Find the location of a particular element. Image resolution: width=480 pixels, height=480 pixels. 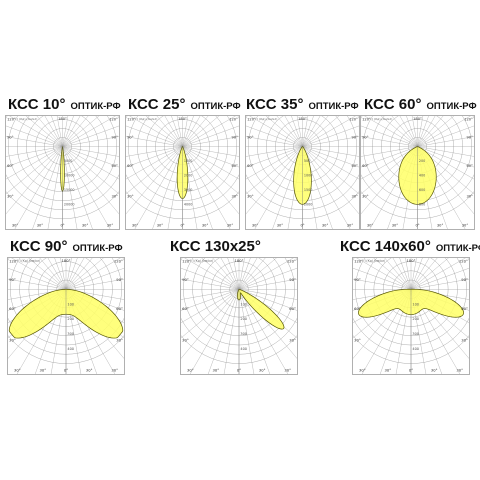

diagram-title-ksc-60: КСС 60° ОПТИК-РФ is located at coordinates (420, 105).